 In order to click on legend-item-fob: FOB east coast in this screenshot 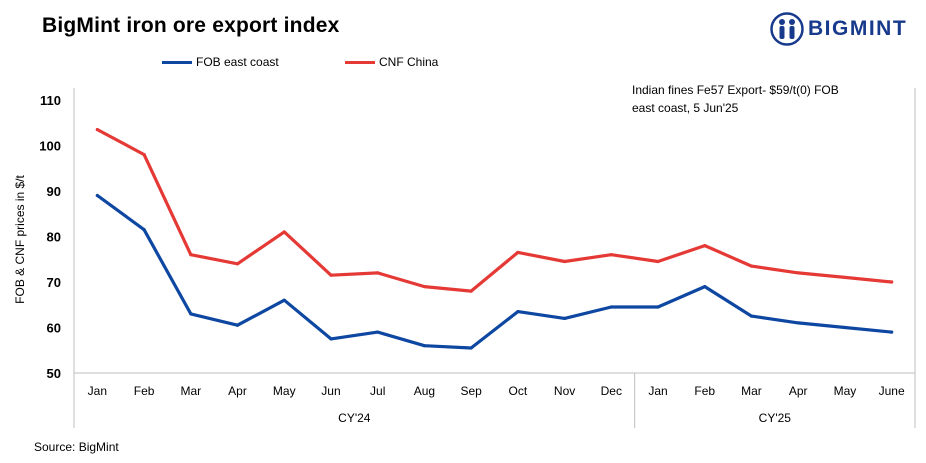, I will do `click(220, 62)`.